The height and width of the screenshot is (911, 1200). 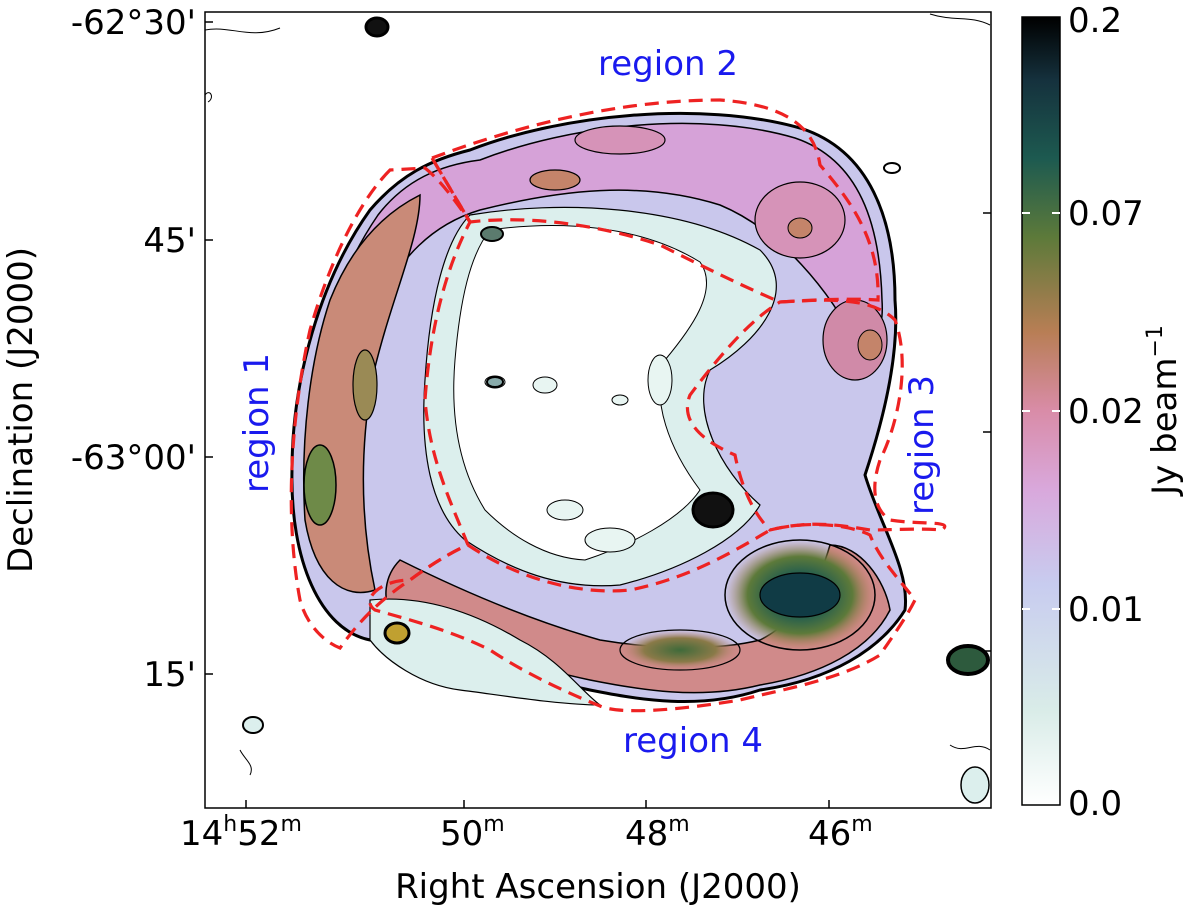 I want to click on region-4-label: region 4, so click(x=693, y=741).